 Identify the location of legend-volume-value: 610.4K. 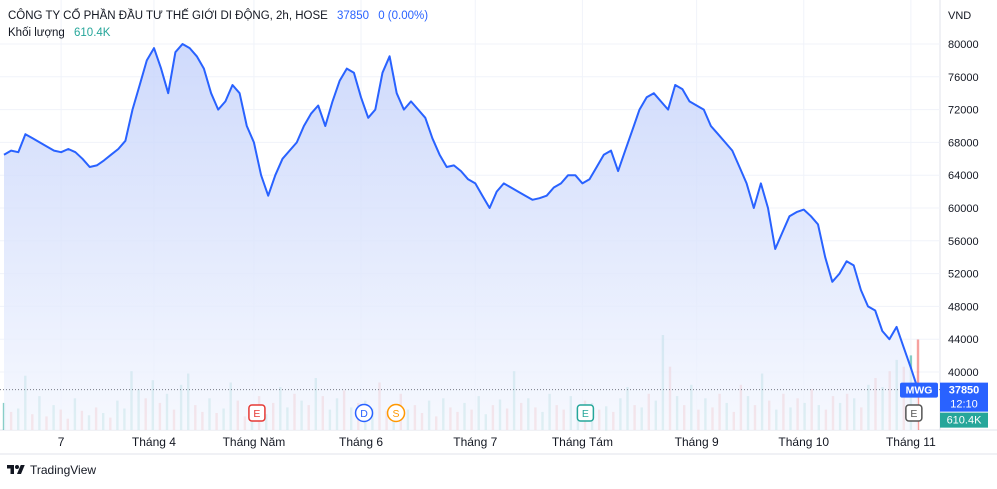
(92, 33).